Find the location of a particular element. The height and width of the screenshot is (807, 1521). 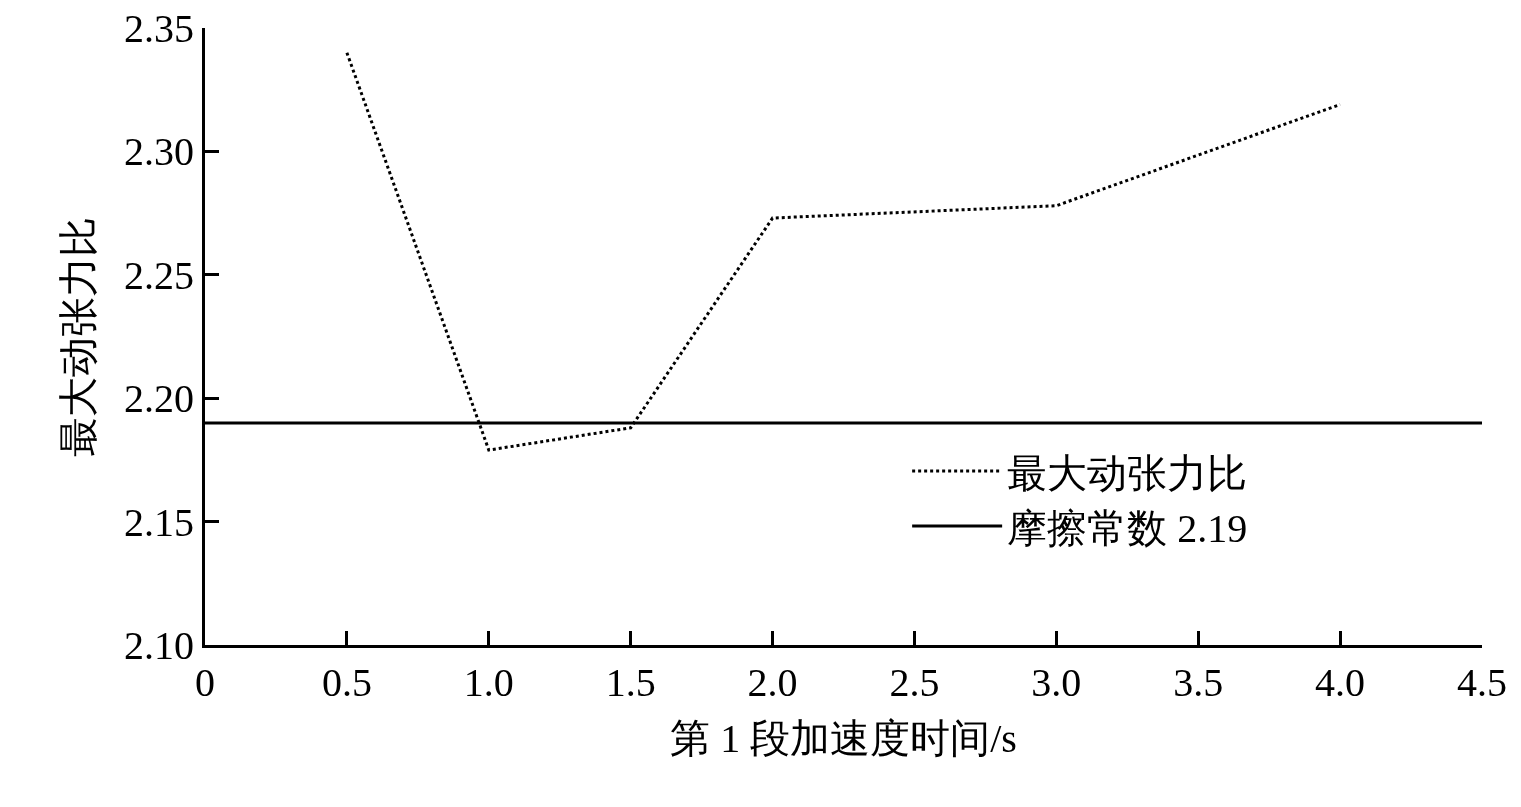

x-tick-label: 0.5 is located at coordinates (346, 682).